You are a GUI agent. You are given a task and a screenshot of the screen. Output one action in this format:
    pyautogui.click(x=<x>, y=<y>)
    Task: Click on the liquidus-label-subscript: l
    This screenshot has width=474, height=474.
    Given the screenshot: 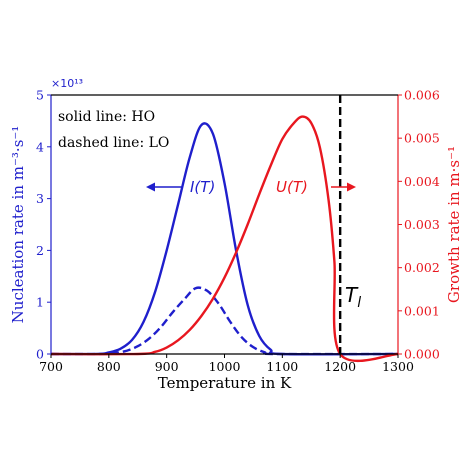 What is the action you would take?
    pyautogui.click(x=359, y=303)
    